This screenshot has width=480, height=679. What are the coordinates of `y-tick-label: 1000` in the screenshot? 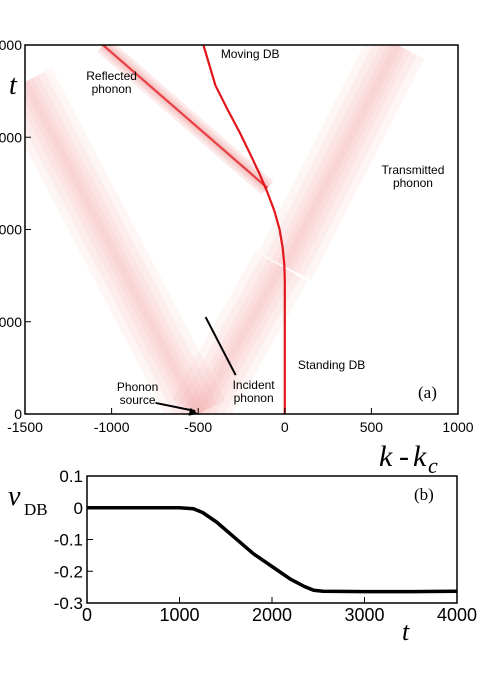 It's located at (11, 322).